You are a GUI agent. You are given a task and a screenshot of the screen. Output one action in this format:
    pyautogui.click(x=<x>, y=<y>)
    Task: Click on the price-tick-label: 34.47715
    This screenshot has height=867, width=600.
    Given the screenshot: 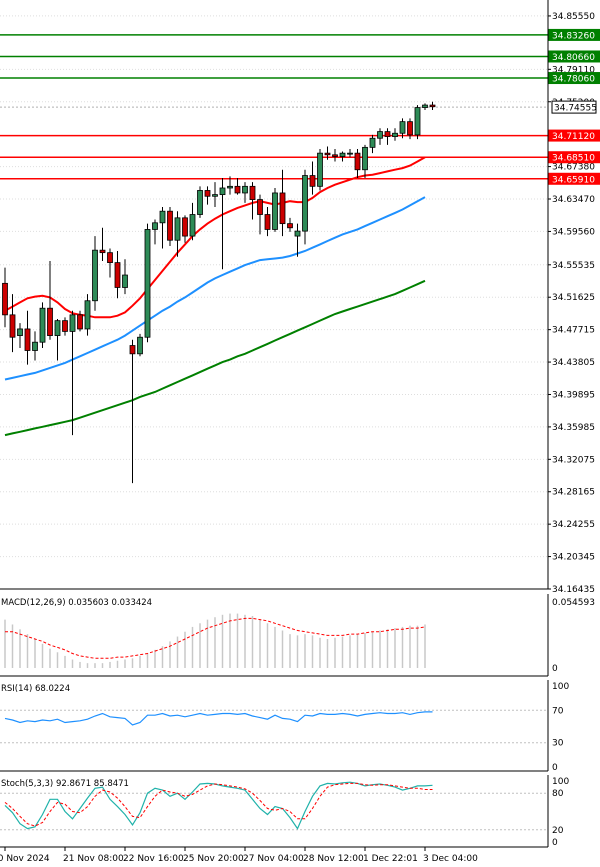 What is the action you would take?
    pyautogui.click(x=573, y=331)
    